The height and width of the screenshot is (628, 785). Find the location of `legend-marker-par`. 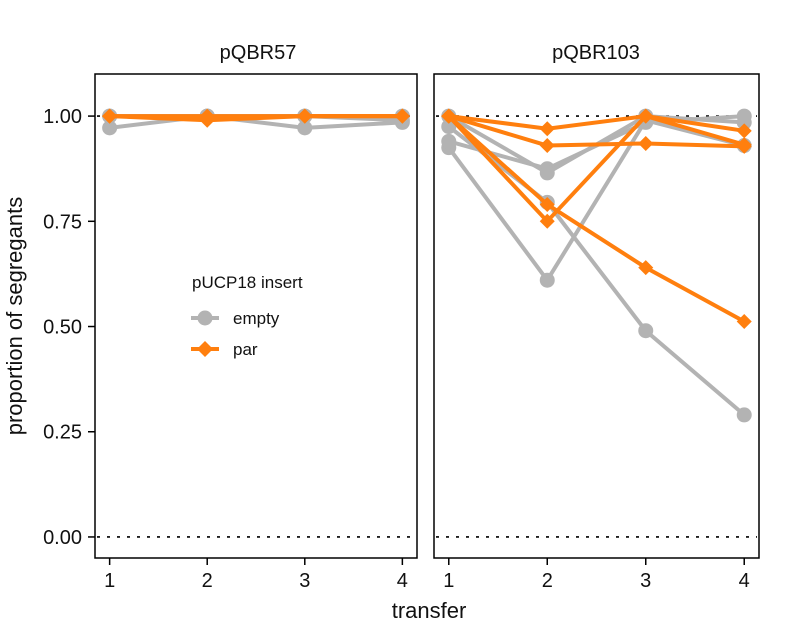

legend-marker-par is located at coordinates (205, 349).